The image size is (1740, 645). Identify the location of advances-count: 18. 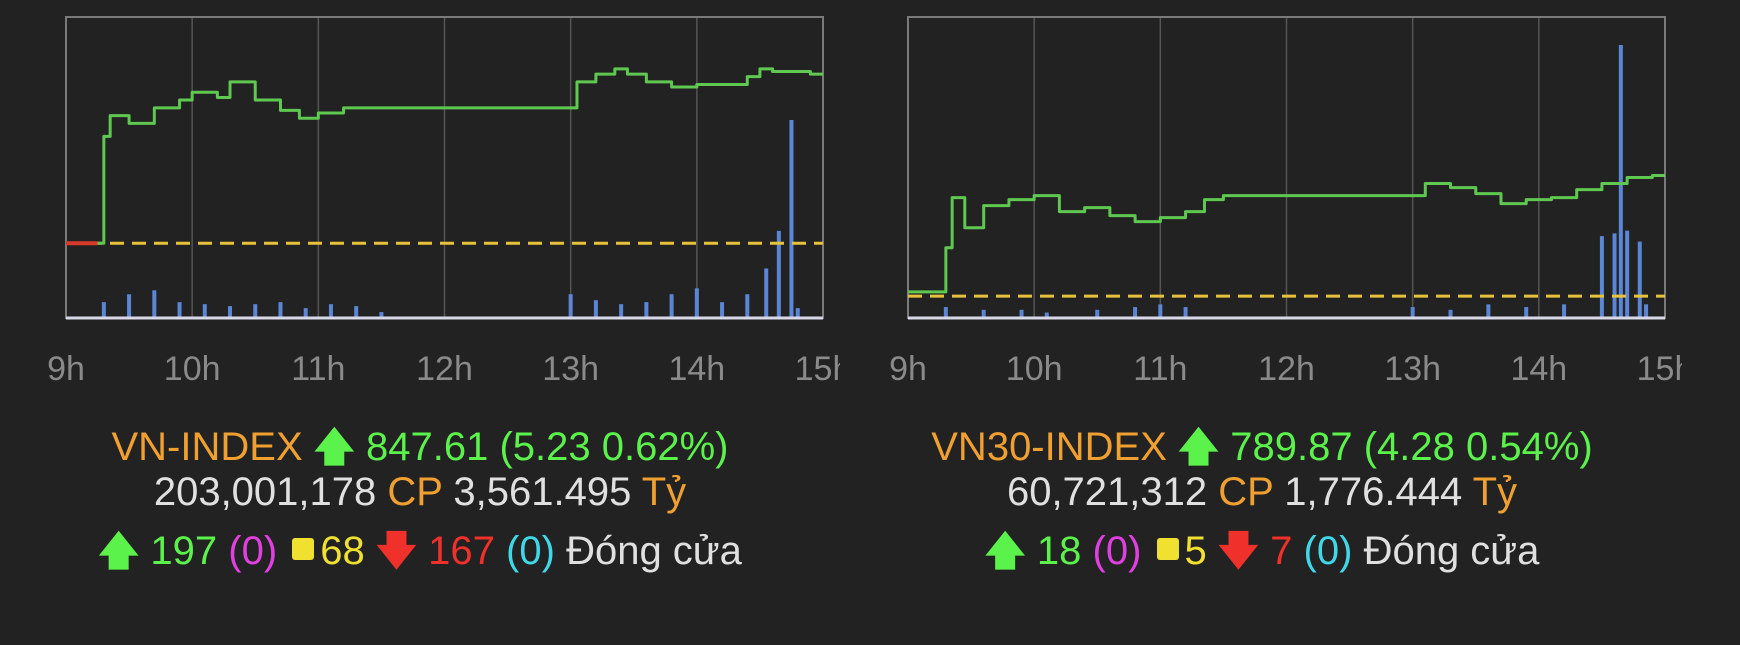
(1059, 551).